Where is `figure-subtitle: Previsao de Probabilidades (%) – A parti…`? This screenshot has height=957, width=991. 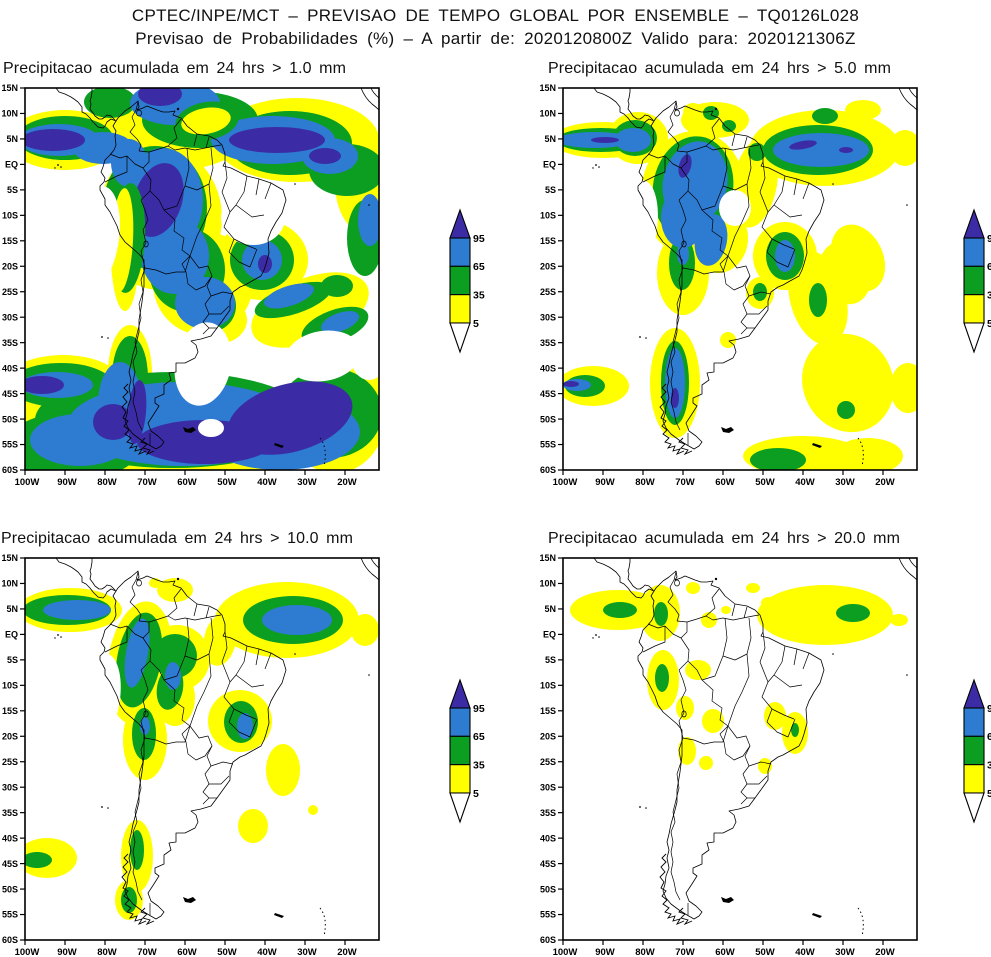 figure-subtitle: Previsao de Probabilidades (%) – A parti… is located at coordinates (495, 38).